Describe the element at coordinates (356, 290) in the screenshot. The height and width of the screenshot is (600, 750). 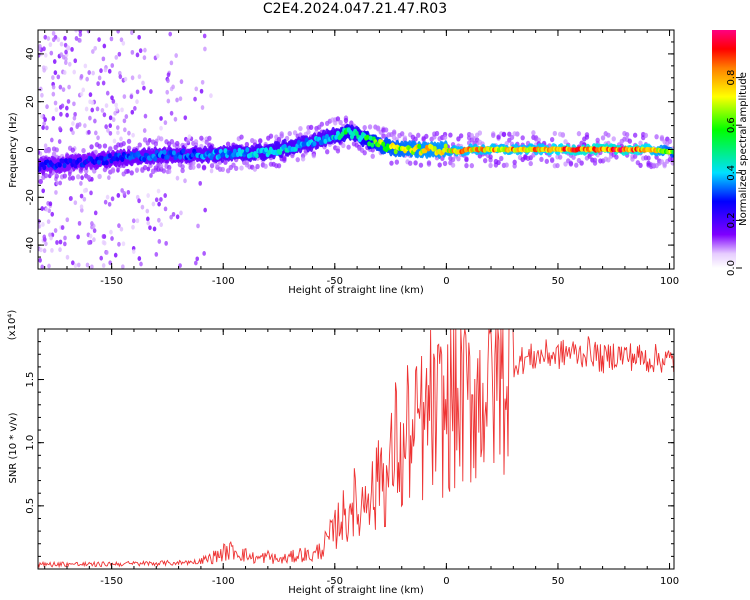
I see `top-x-axis-label: Height of straight line (km)` at that location.